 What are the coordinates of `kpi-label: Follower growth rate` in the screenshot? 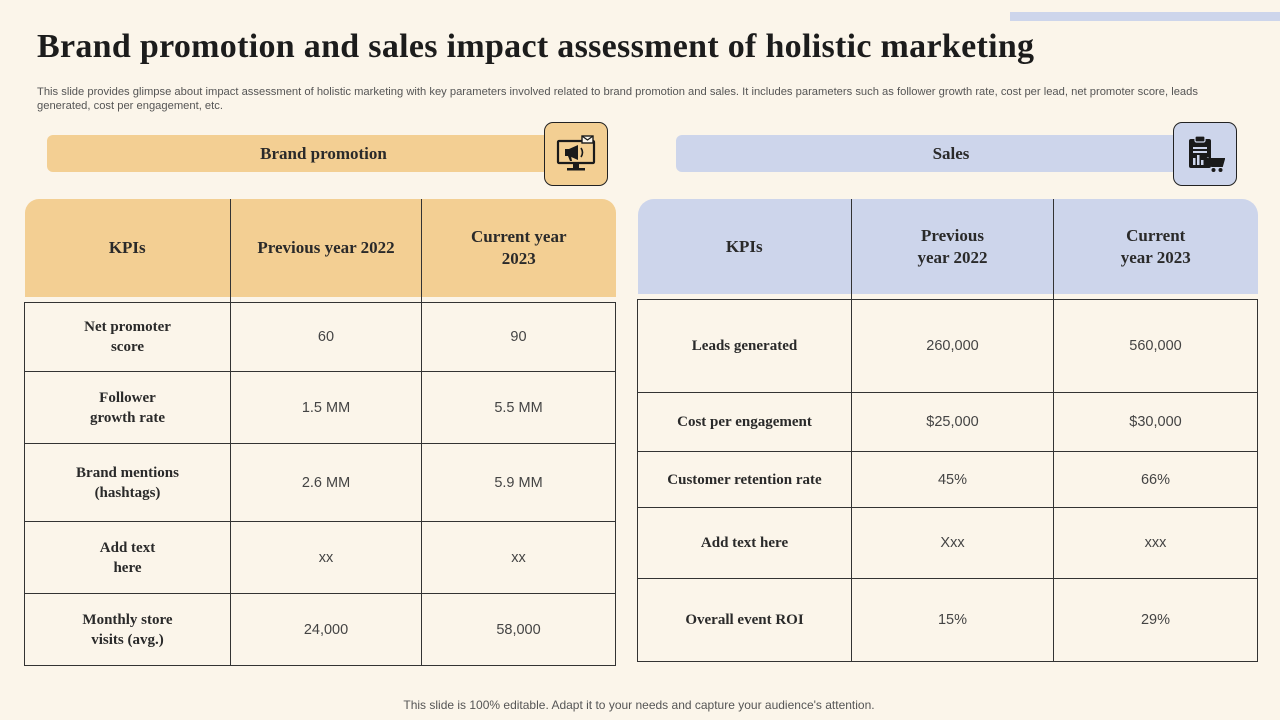 It's located at (127, 407).